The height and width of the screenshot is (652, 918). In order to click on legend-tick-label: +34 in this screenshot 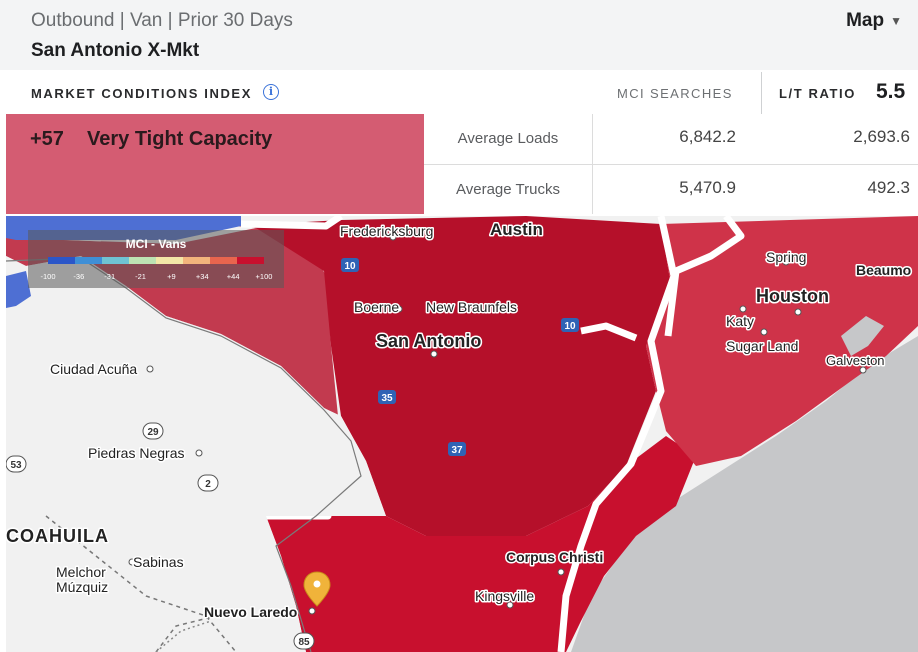, I will do `click(202, 276)`.